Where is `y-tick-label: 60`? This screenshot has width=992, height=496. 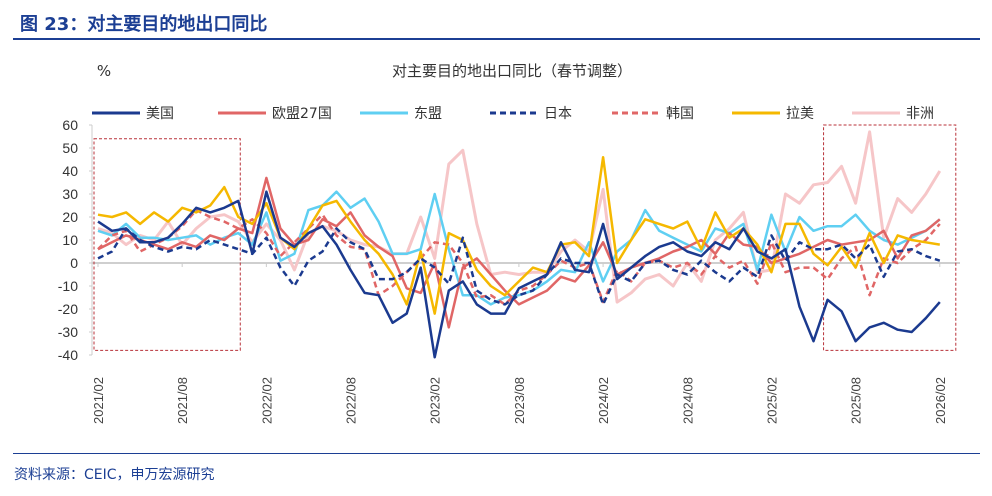 y-tick-label: 60 is located at coordinates (70, 125).